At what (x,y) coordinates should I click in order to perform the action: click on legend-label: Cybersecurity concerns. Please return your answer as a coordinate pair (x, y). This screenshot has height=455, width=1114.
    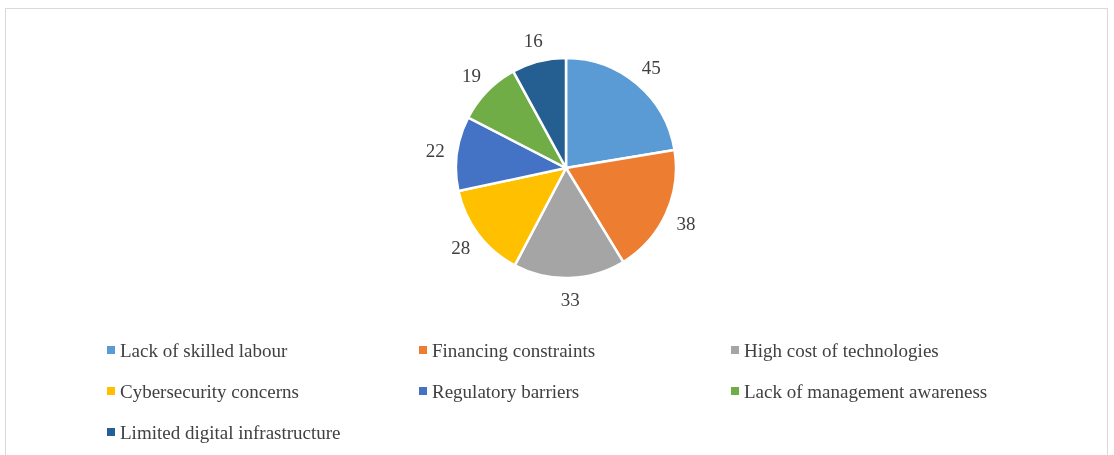
    Looking at the image, I should click on (209, 391).